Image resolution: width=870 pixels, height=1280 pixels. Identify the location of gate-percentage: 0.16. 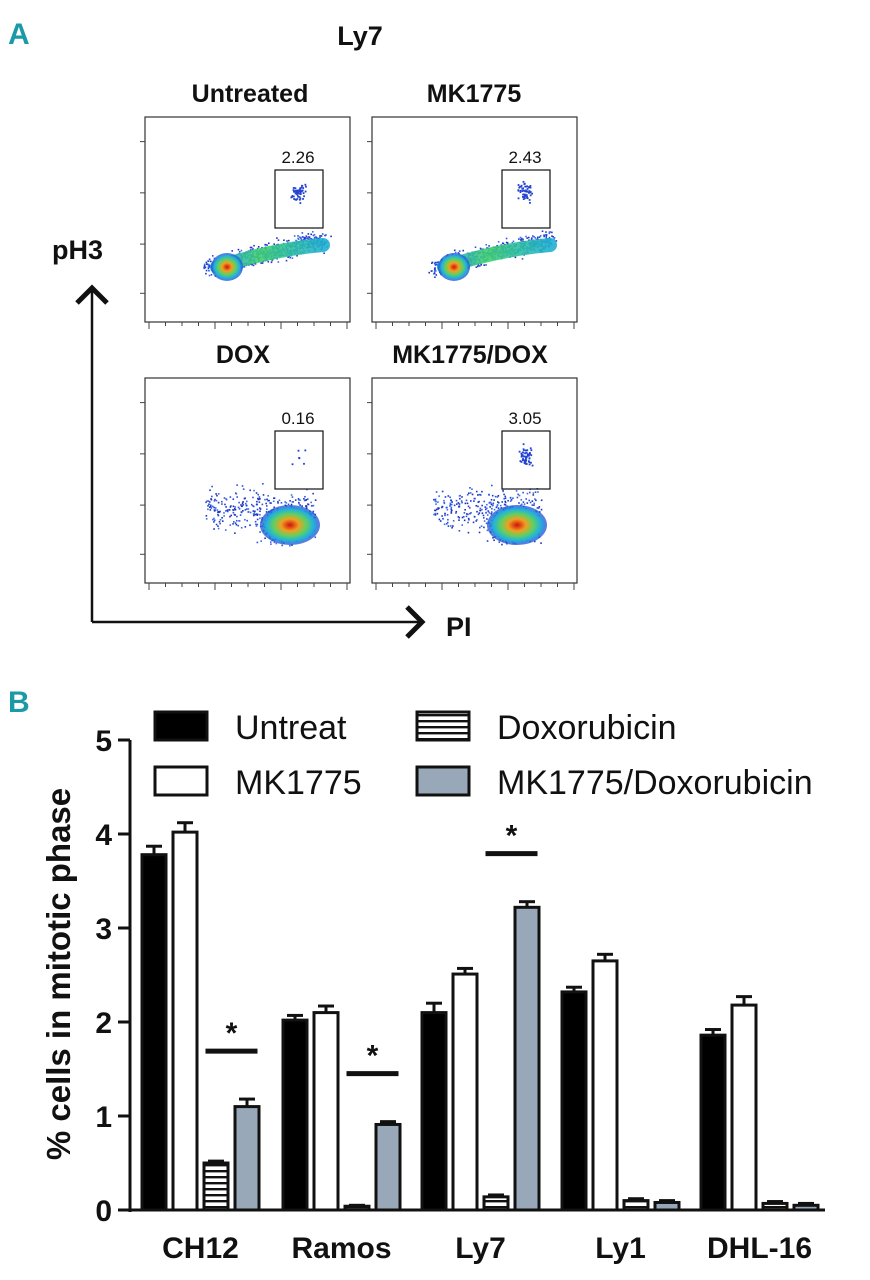
(297, 418).